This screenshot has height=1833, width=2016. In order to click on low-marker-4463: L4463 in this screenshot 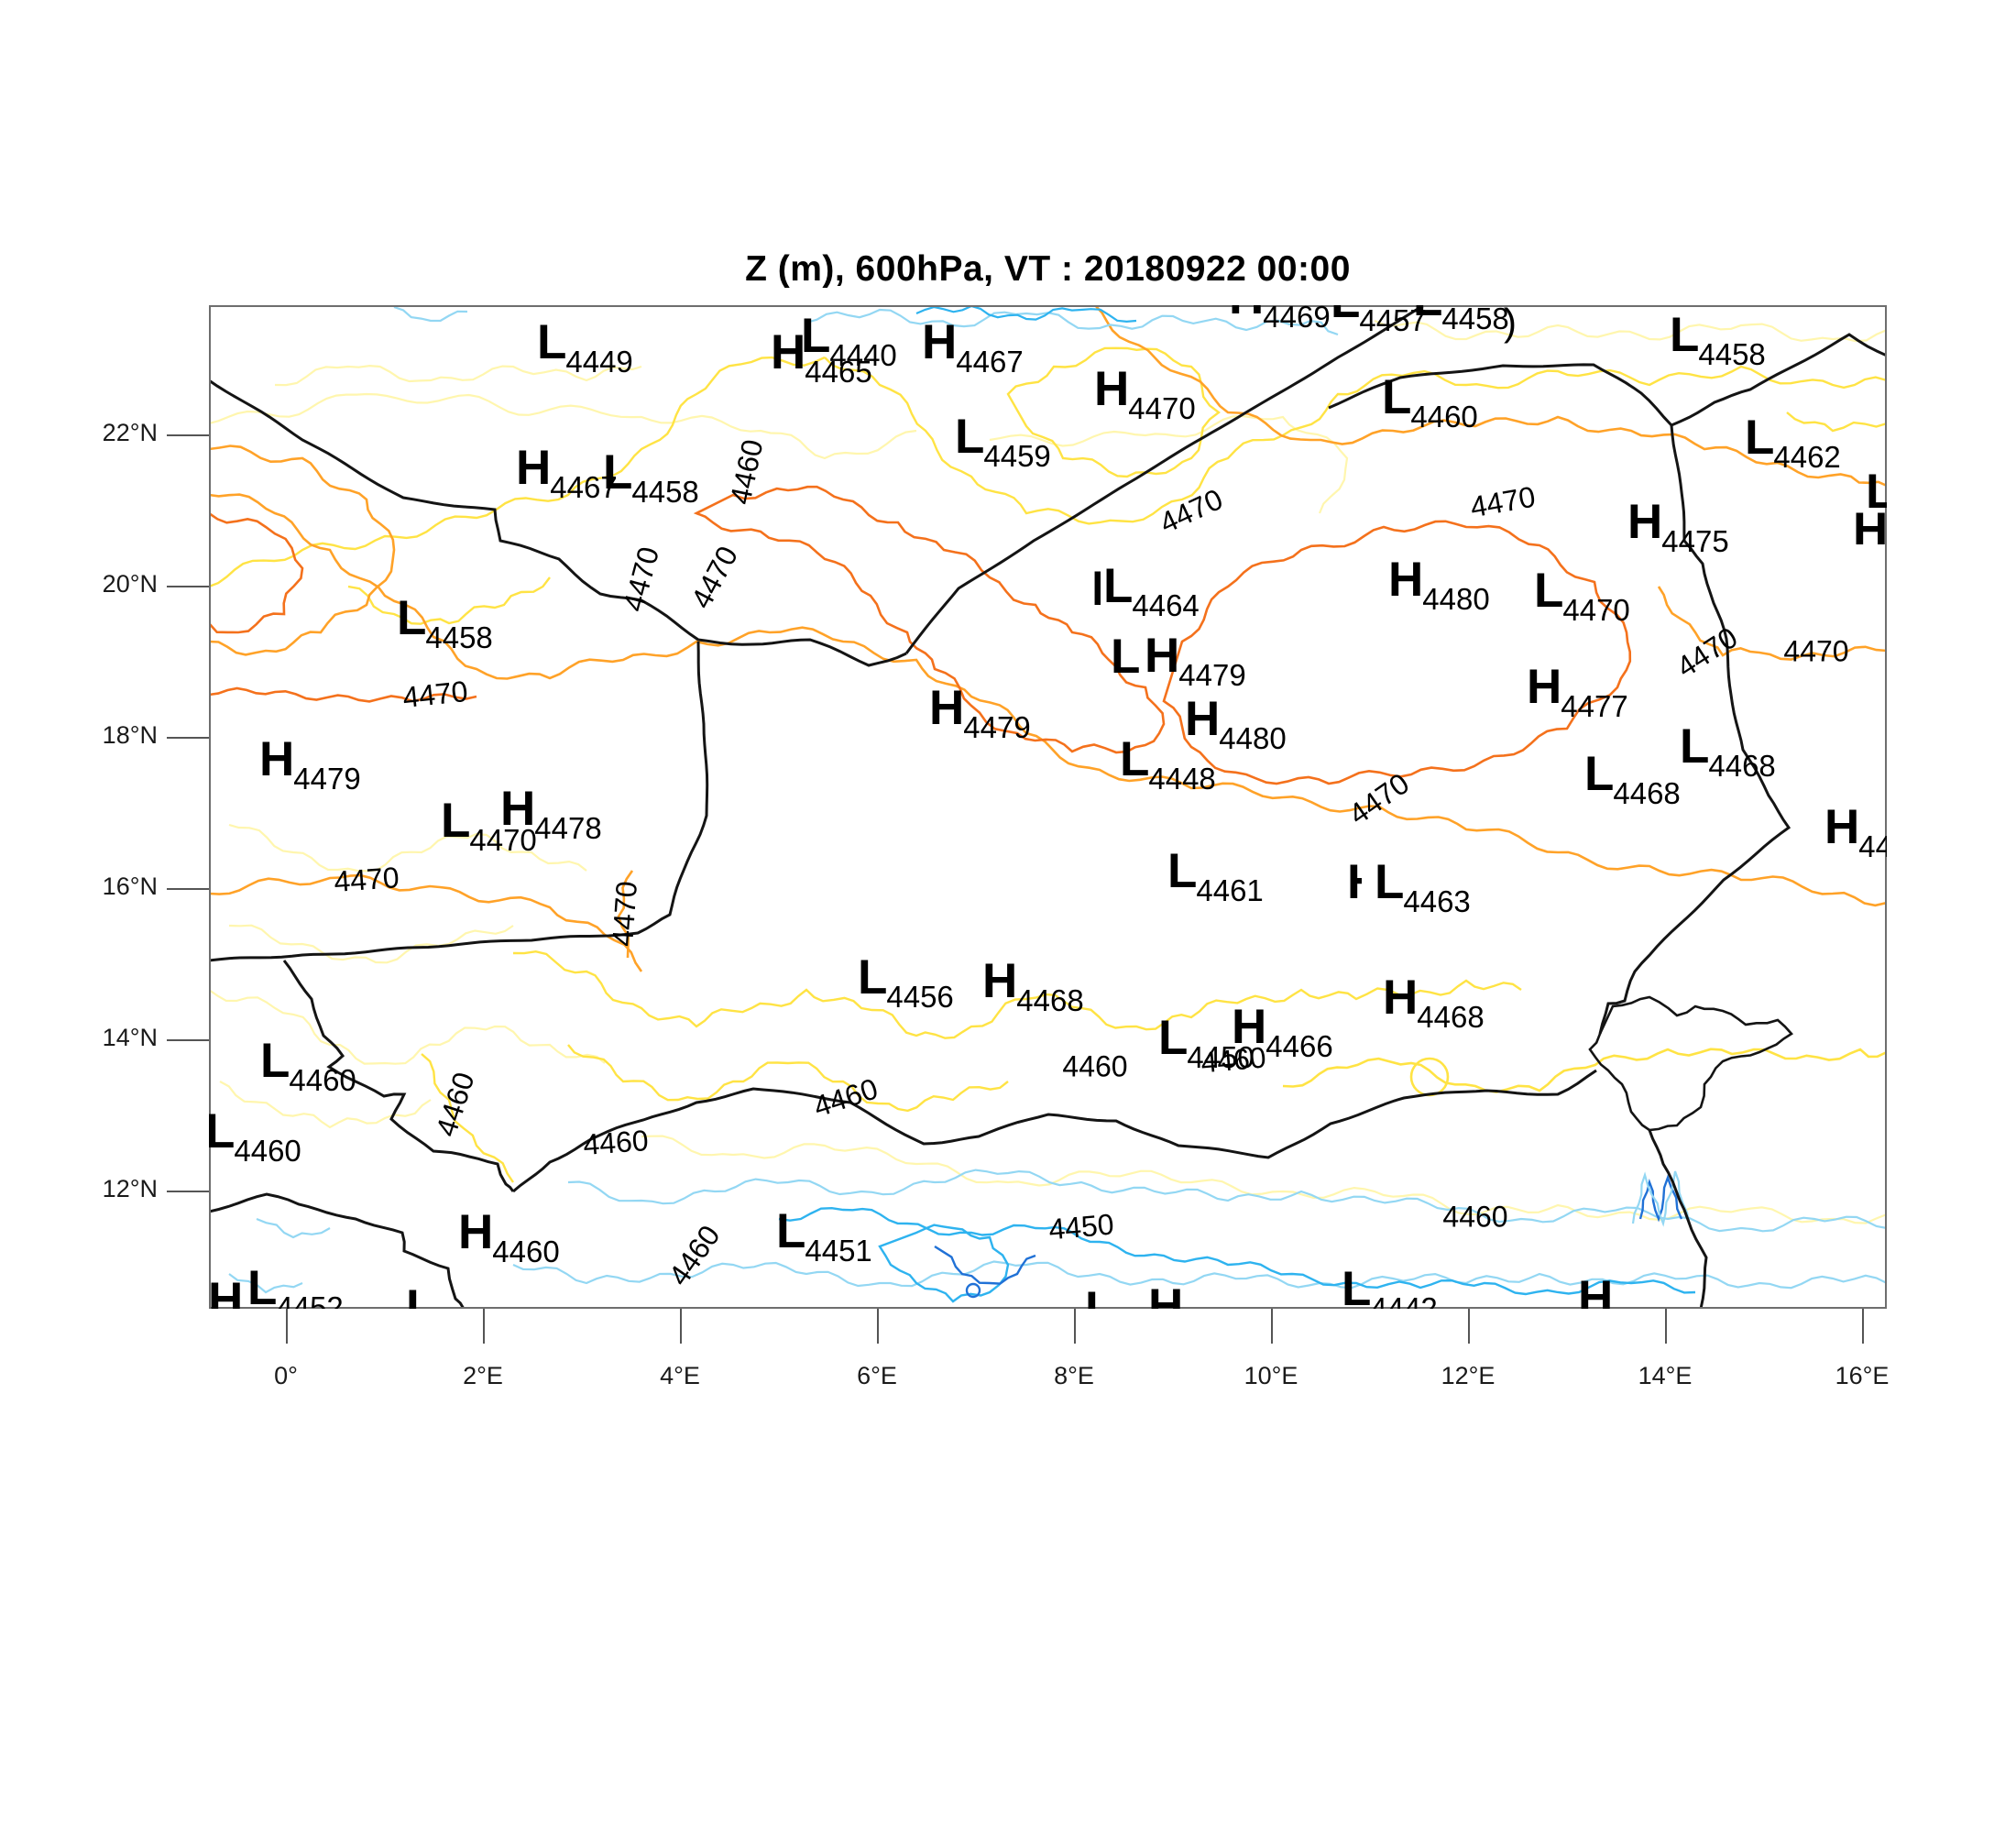, I will do `click(1423, 888)`.